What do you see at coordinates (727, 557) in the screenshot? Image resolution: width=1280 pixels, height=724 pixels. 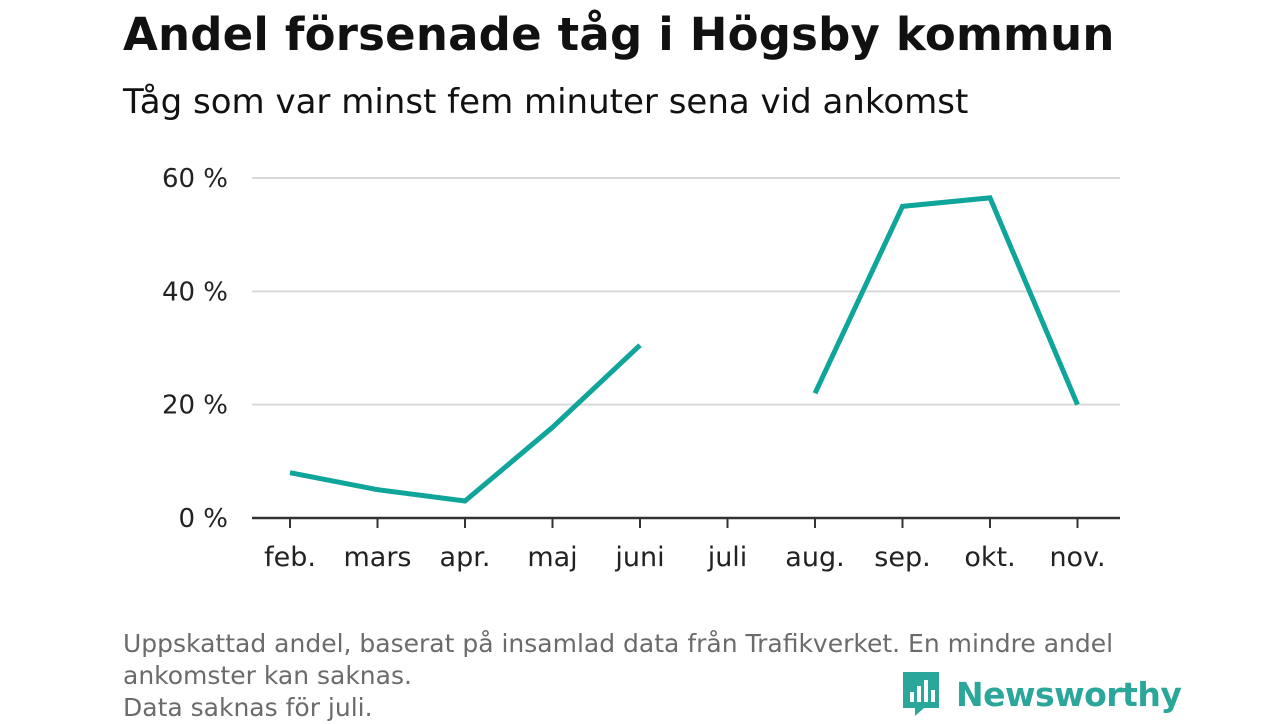 I see `x-tick-label: juli` at bounding box center [727, 557].